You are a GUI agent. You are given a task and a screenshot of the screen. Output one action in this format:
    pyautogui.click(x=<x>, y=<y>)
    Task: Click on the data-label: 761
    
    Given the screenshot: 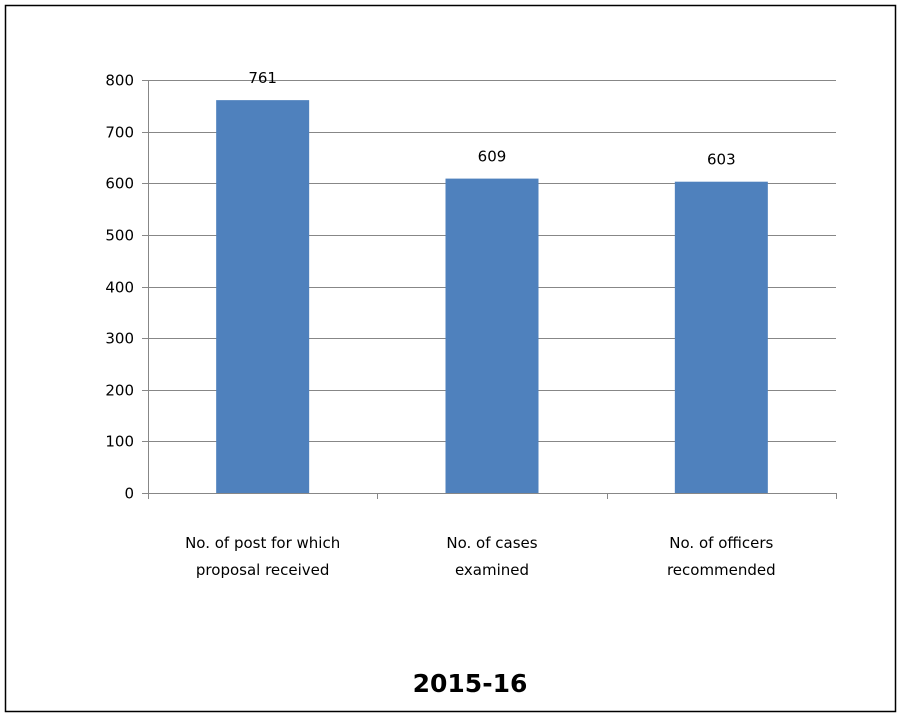 What is the action you would take?
    pyautogui.click(x=262, y=78)
    